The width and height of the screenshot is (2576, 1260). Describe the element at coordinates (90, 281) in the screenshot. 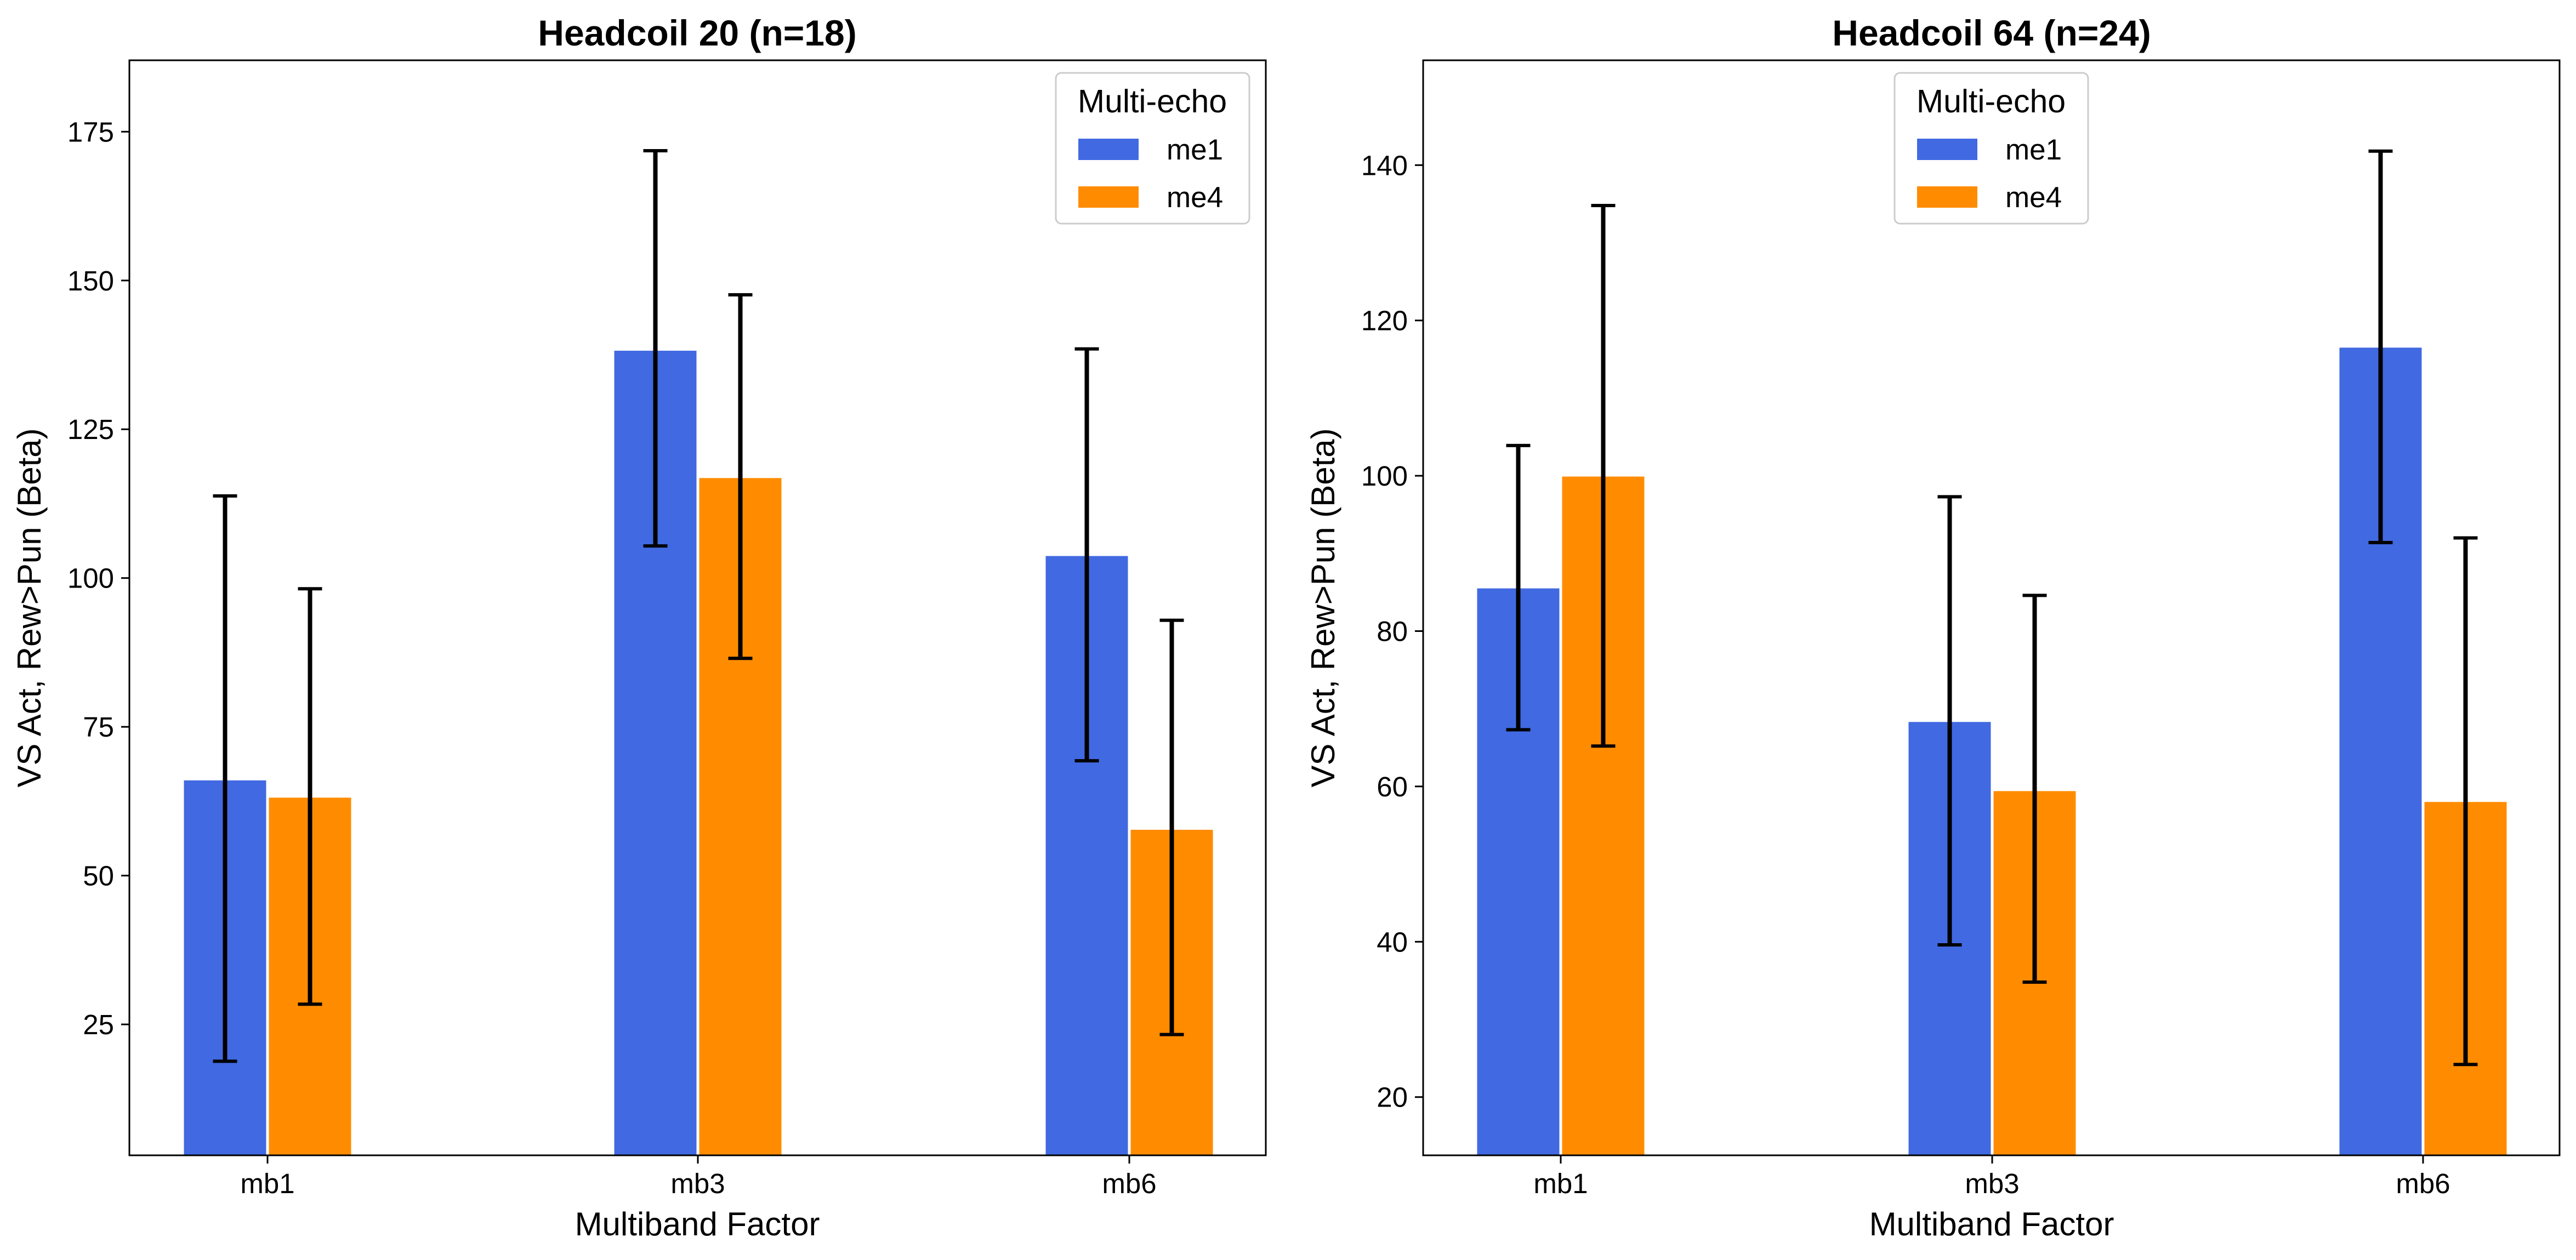

I see `y-tick-label: 150` at that location.